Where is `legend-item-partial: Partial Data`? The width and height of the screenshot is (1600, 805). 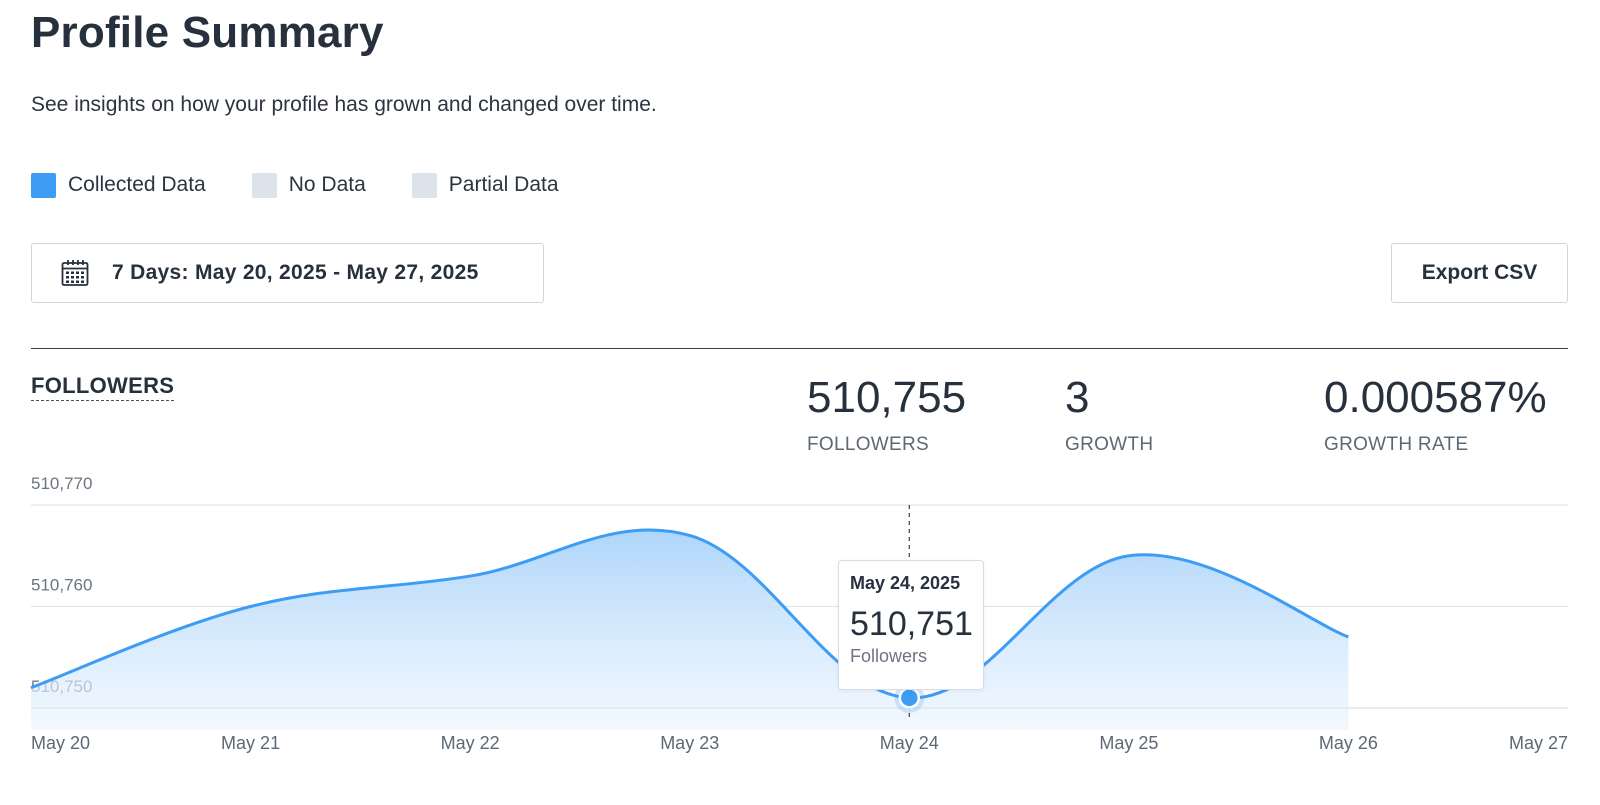 legend-item-partial: Partial Data is located at coordinates (485, 185).